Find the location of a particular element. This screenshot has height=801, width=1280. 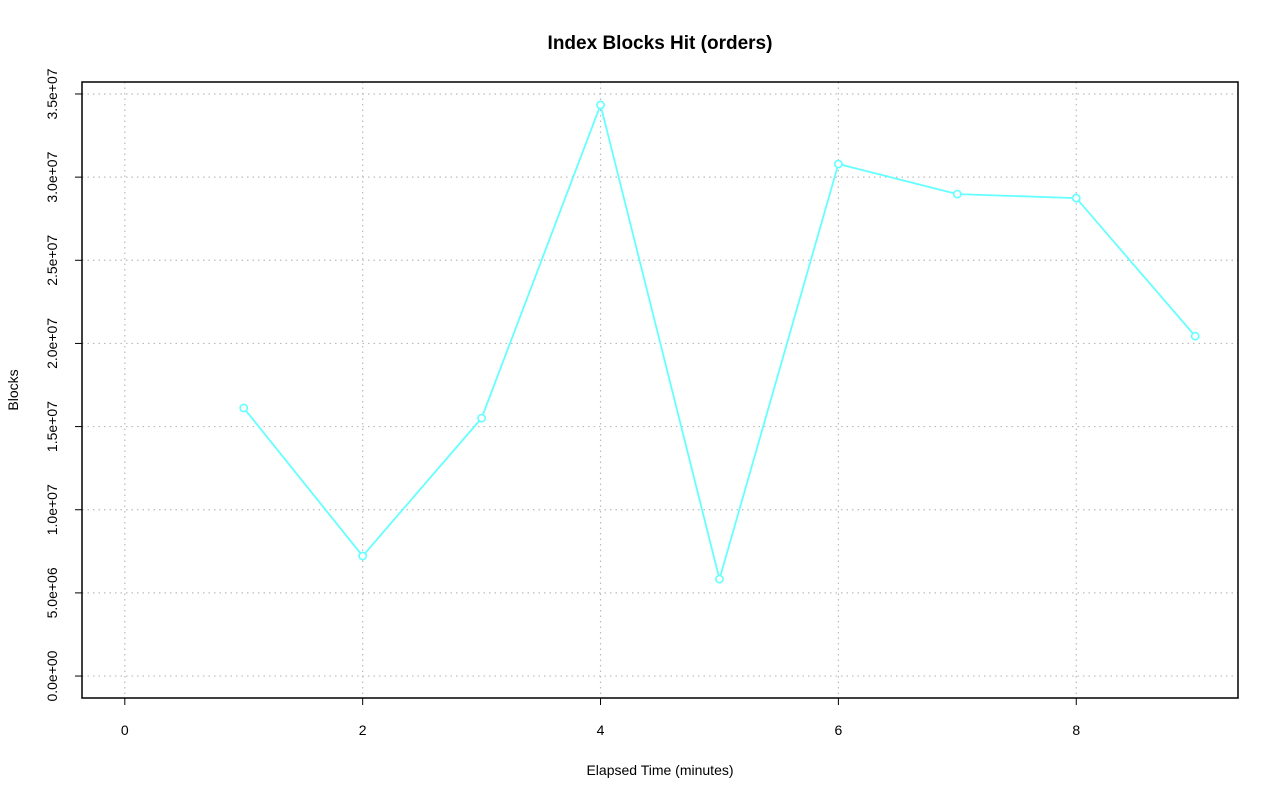

y-tick-label: 5.0e+06 is located at coordinates (52, 592).